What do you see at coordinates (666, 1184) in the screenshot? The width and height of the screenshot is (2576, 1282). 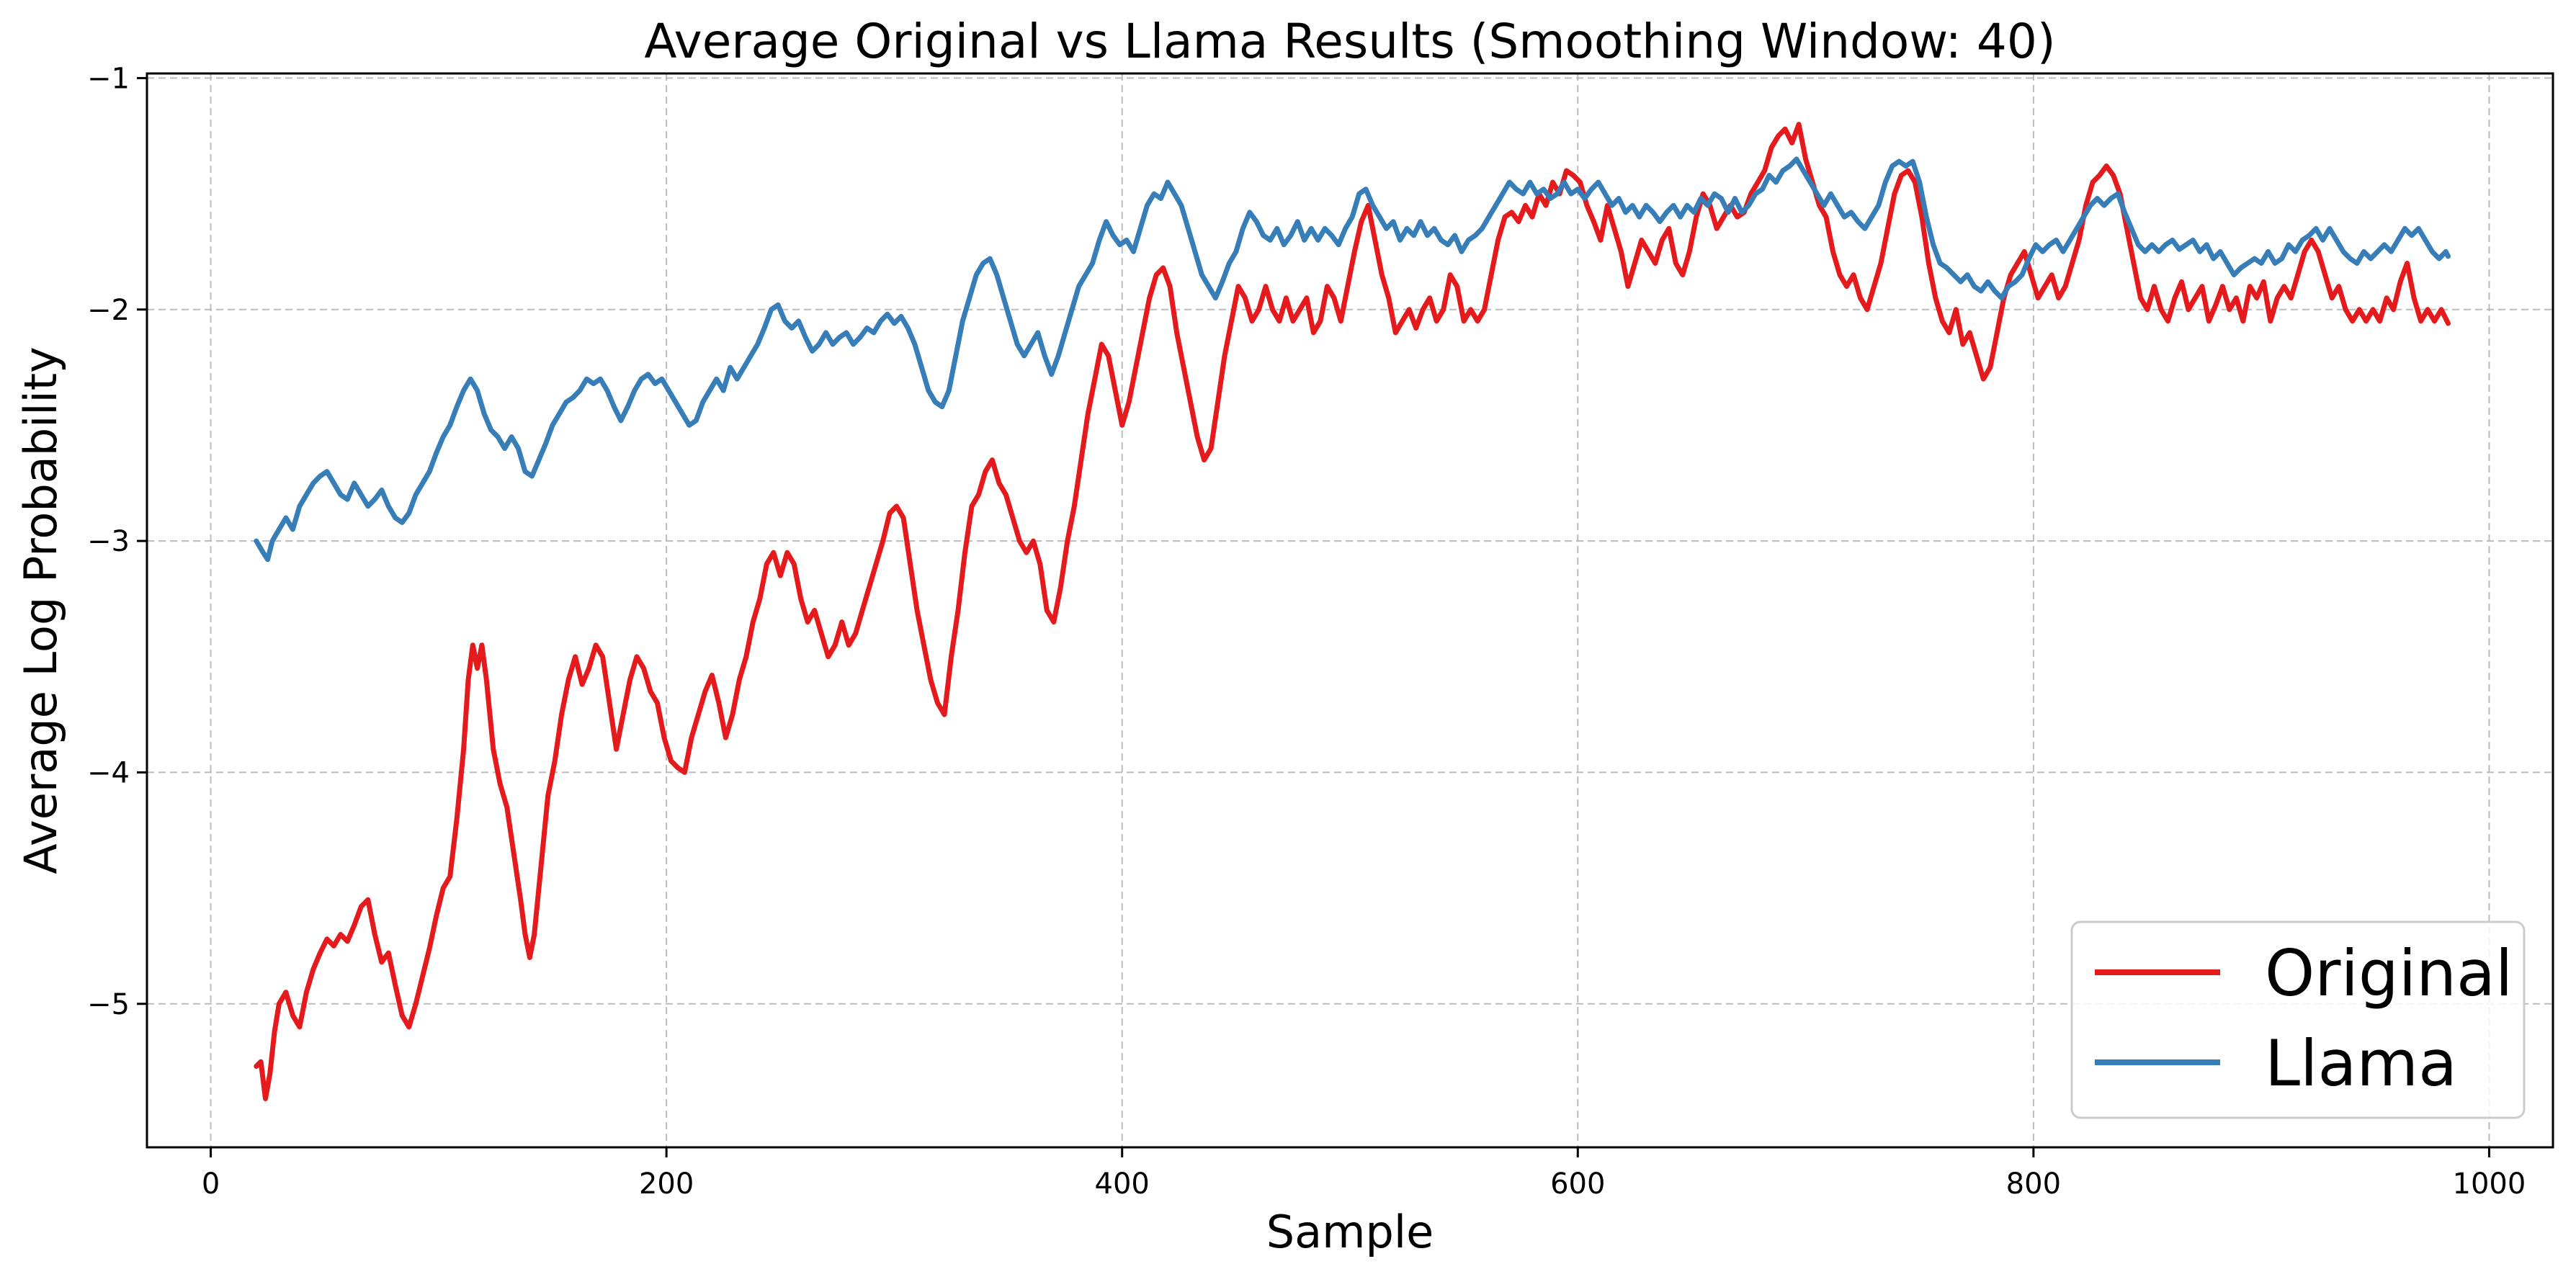 I see `x-tick-label: 200` at bounding box center [666, 1184].